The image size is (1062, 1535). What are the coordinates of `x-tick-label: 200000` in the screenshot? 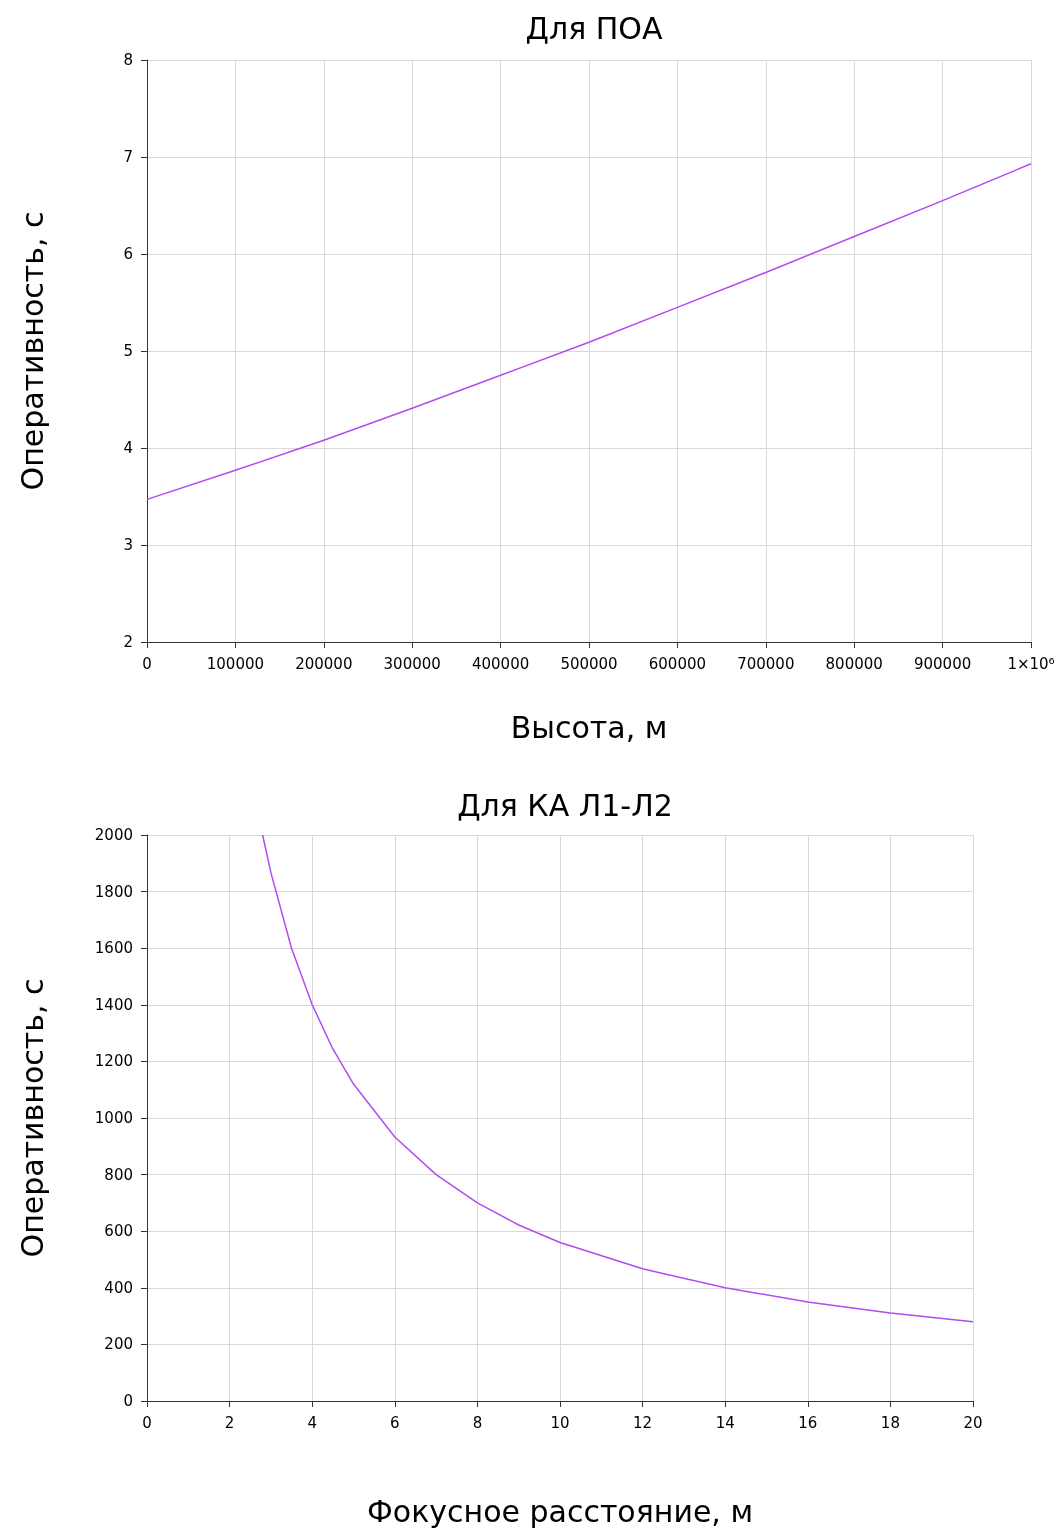 It's located at (324, 663).